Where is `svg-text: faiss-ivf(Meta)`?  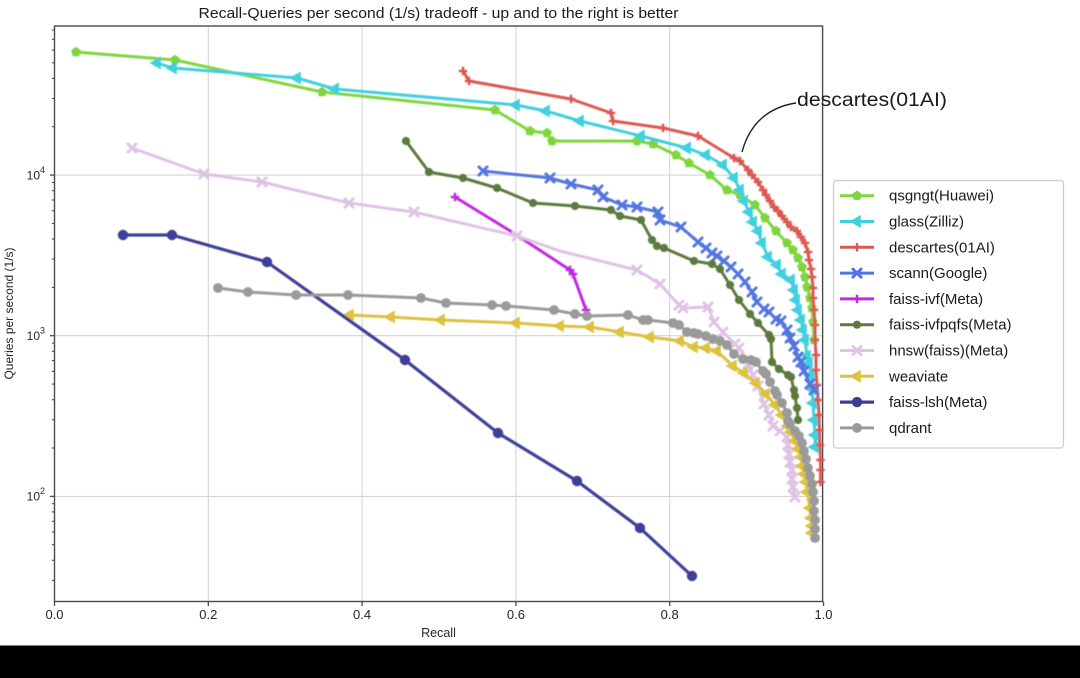
svg-text: faiss-ivf(Meta) is located at coordinates (936, 299).